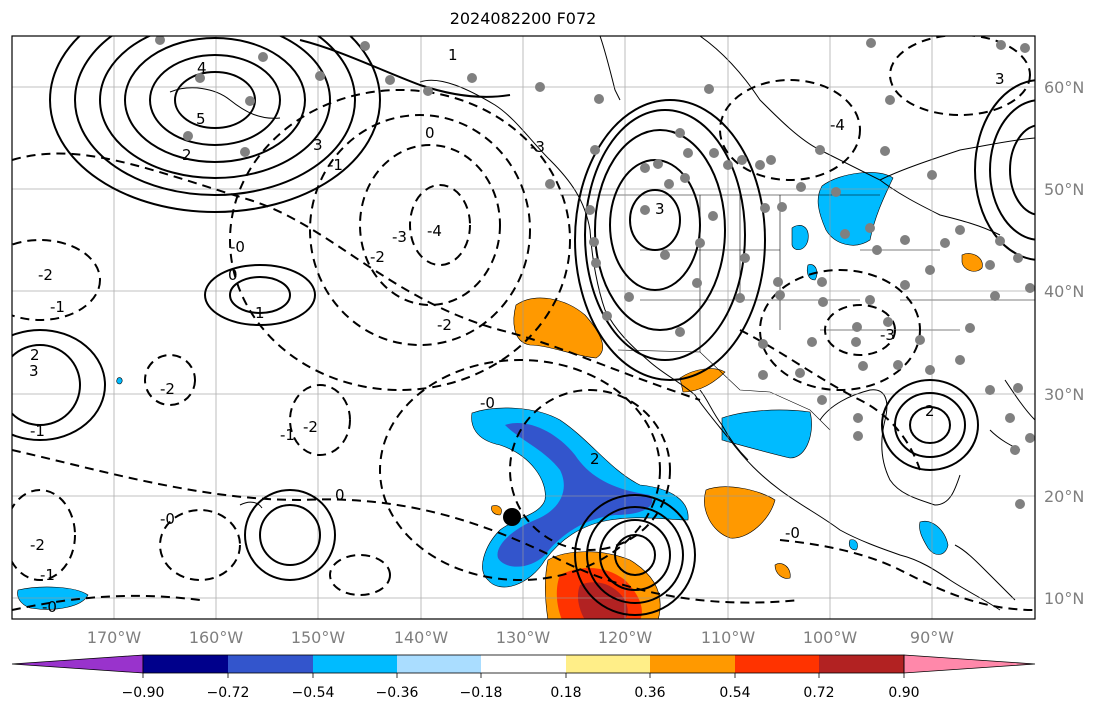  Describe the element at coordinates (523, 18) in the screenshot. I see `map-title: 2024082200 F072` at that location.